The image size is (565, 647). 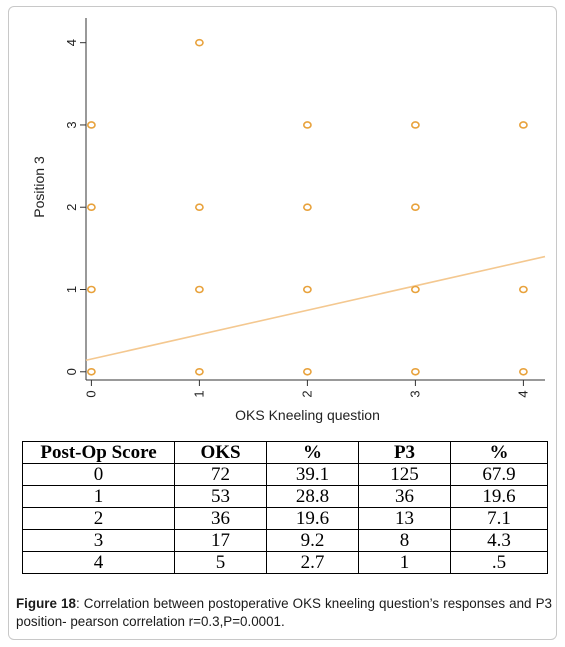 What do you see at coordinates (71, 207) in the screenshot?
I see `y-tick-label: 2` at bounding box center [71, 207].